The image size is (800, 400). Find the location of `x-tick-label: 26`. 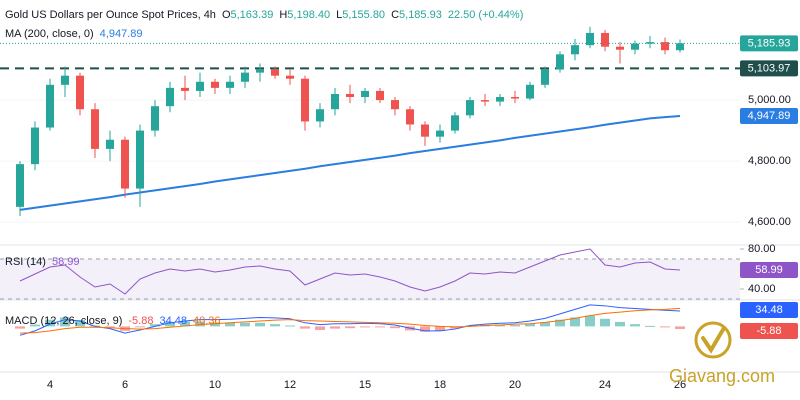

x-tick-label: 26 is located at coordinates (680, 385).